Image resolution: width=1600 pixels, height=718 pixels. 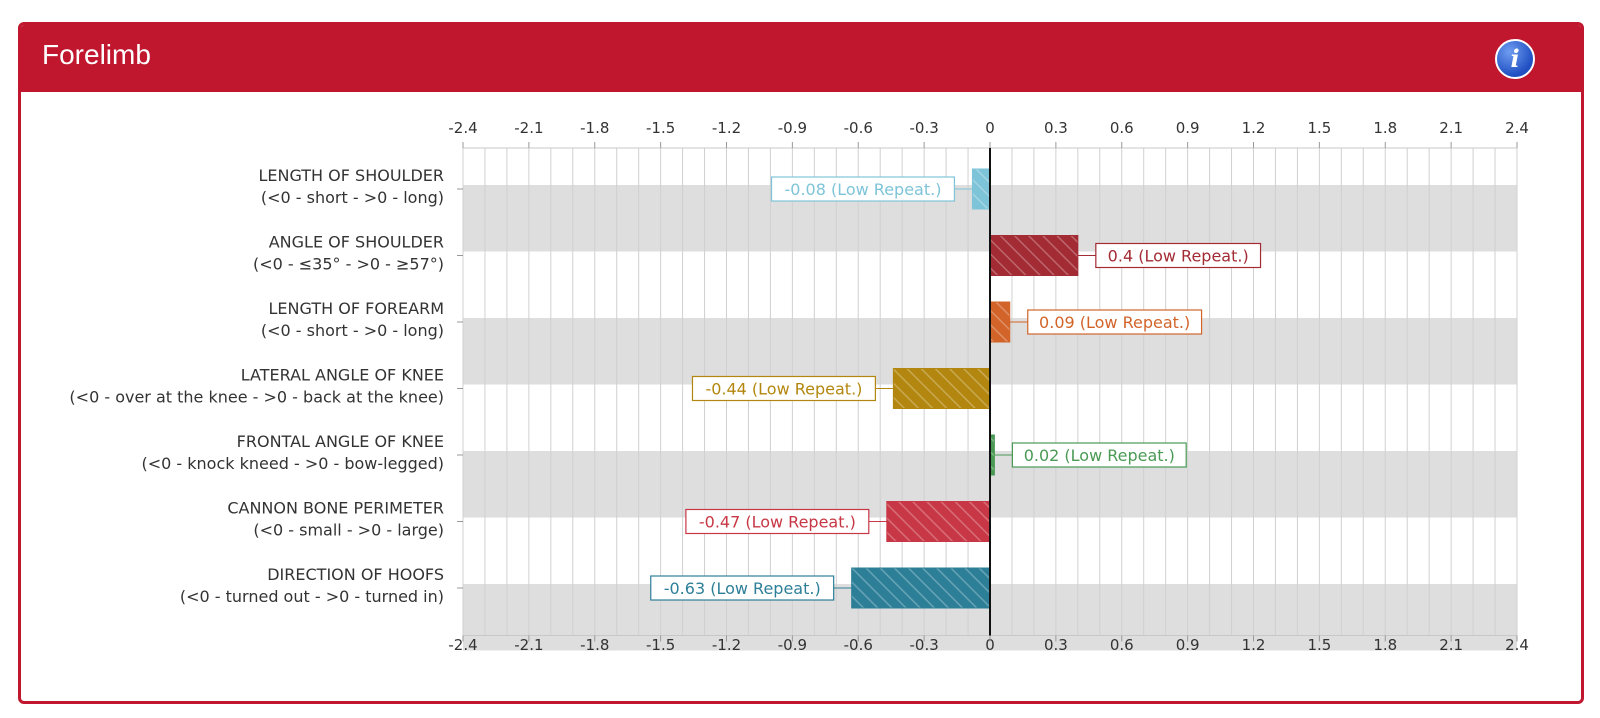 What do you see at coordinates (1385, 645) in the screenshot?
I see `x-tick-label-bottom: 1.8` at bounding box center [1385, 645].